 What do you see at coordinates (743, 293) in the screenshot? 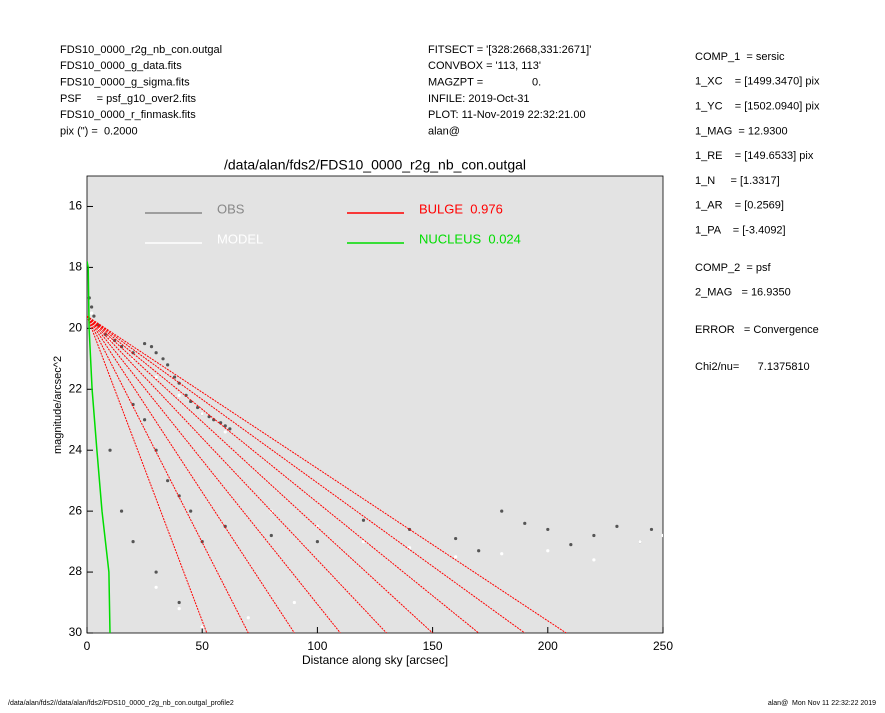
I see `fit-parameter: 2_MAG = 16.9350` at bounding box center [743, 293].